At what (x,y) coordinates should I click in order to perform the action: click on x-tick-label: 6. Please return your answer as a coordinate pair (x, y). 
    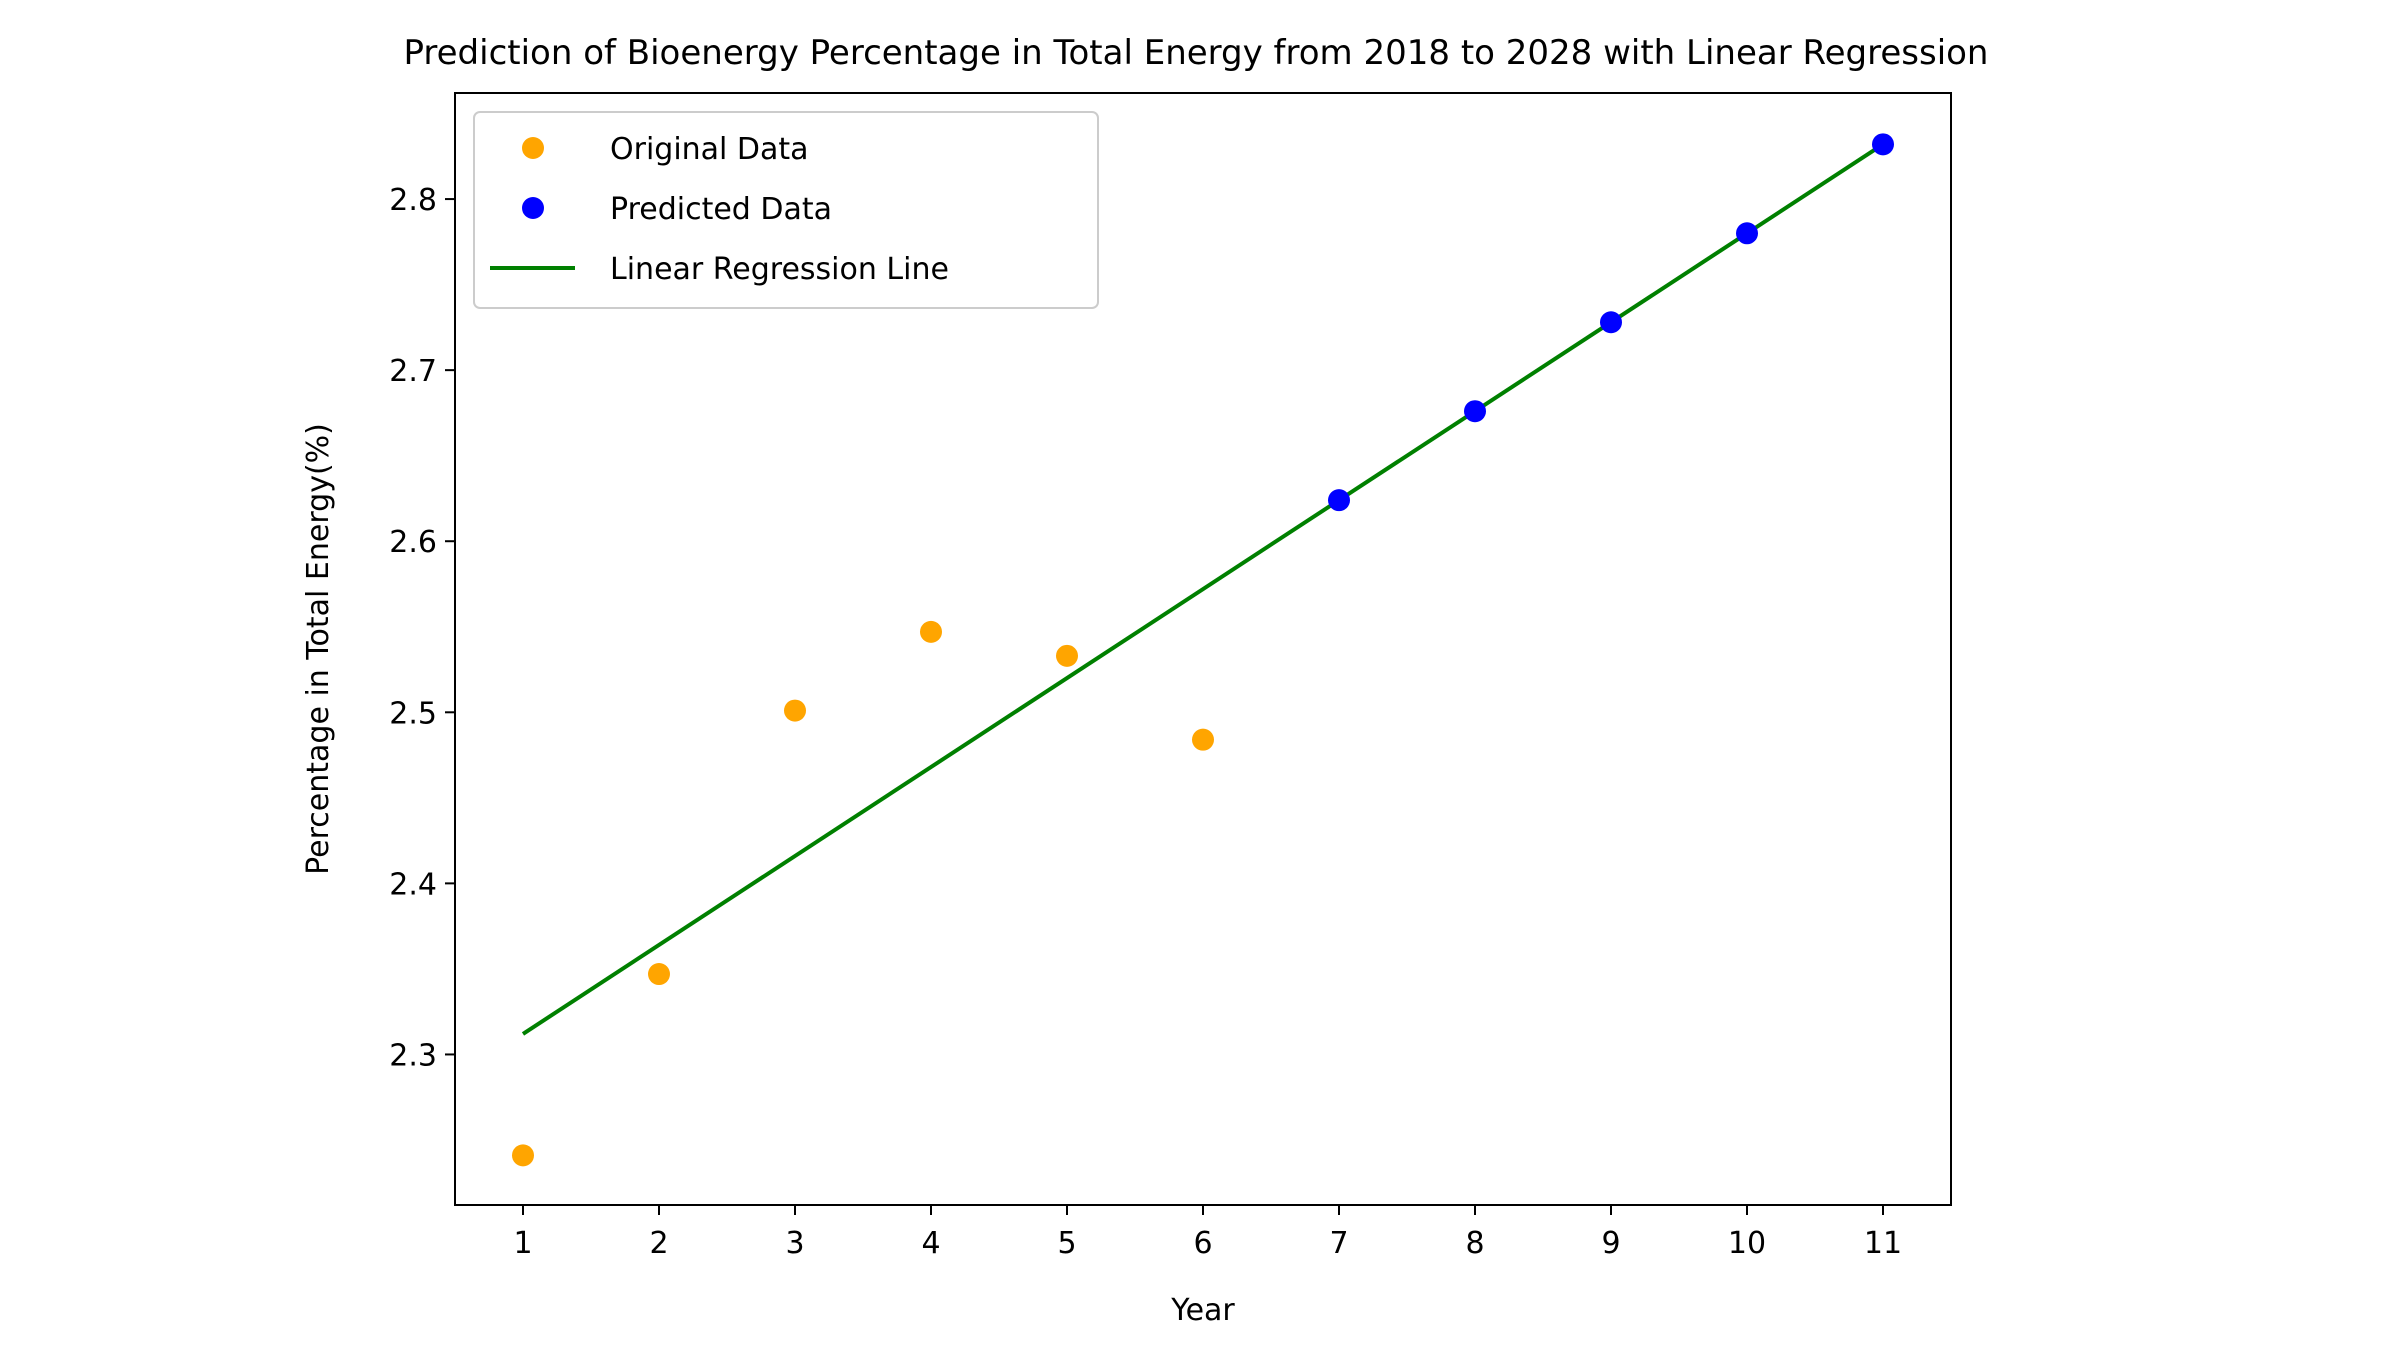
    Looking at the image, I should click on (1202, 1243).